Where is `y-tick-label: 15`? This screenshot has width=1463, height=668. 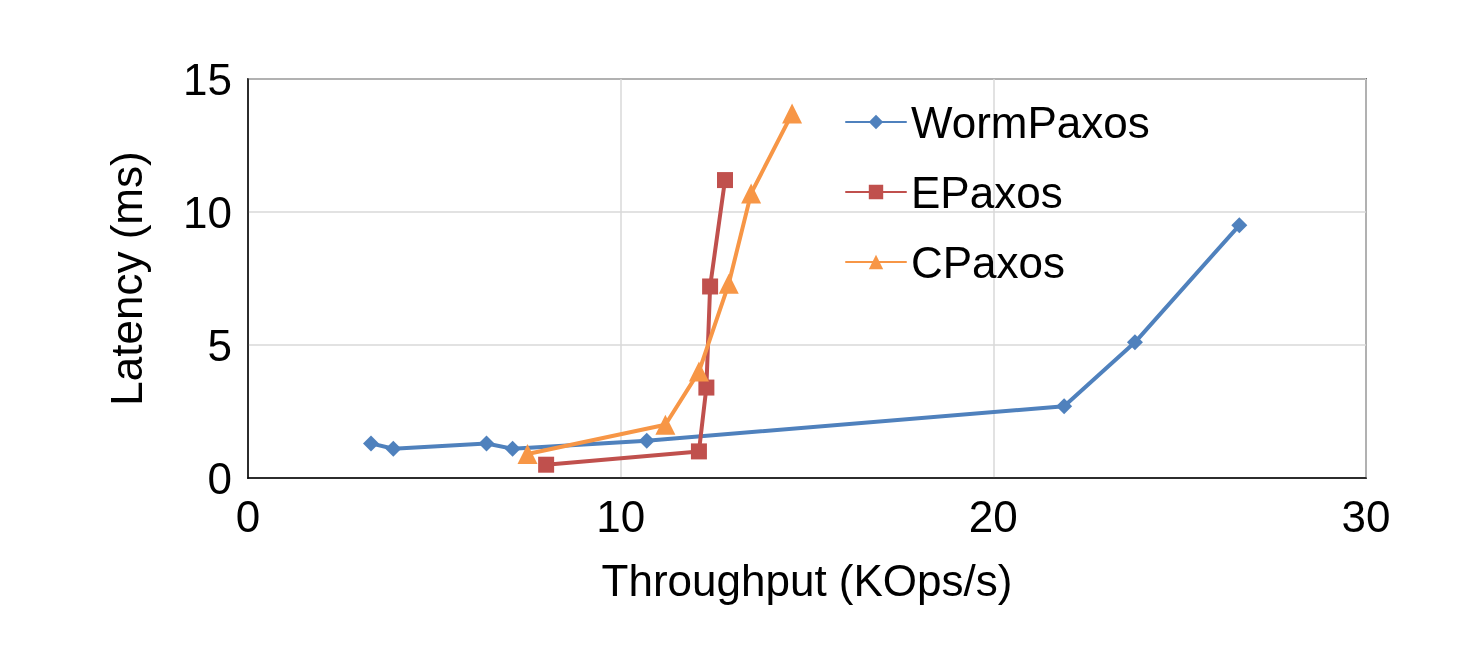
y-tick-label: 15 is located at coordinates (207, 79).